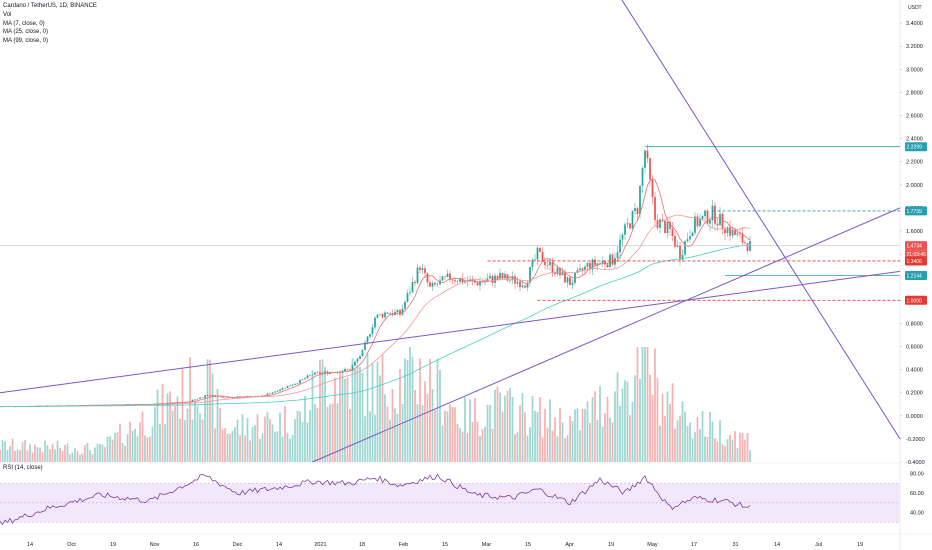  What do you see at coordinates (914, 24) in the screenshot?
I see `y-tick-label: 3.4000` at bounding box center [914, 24].